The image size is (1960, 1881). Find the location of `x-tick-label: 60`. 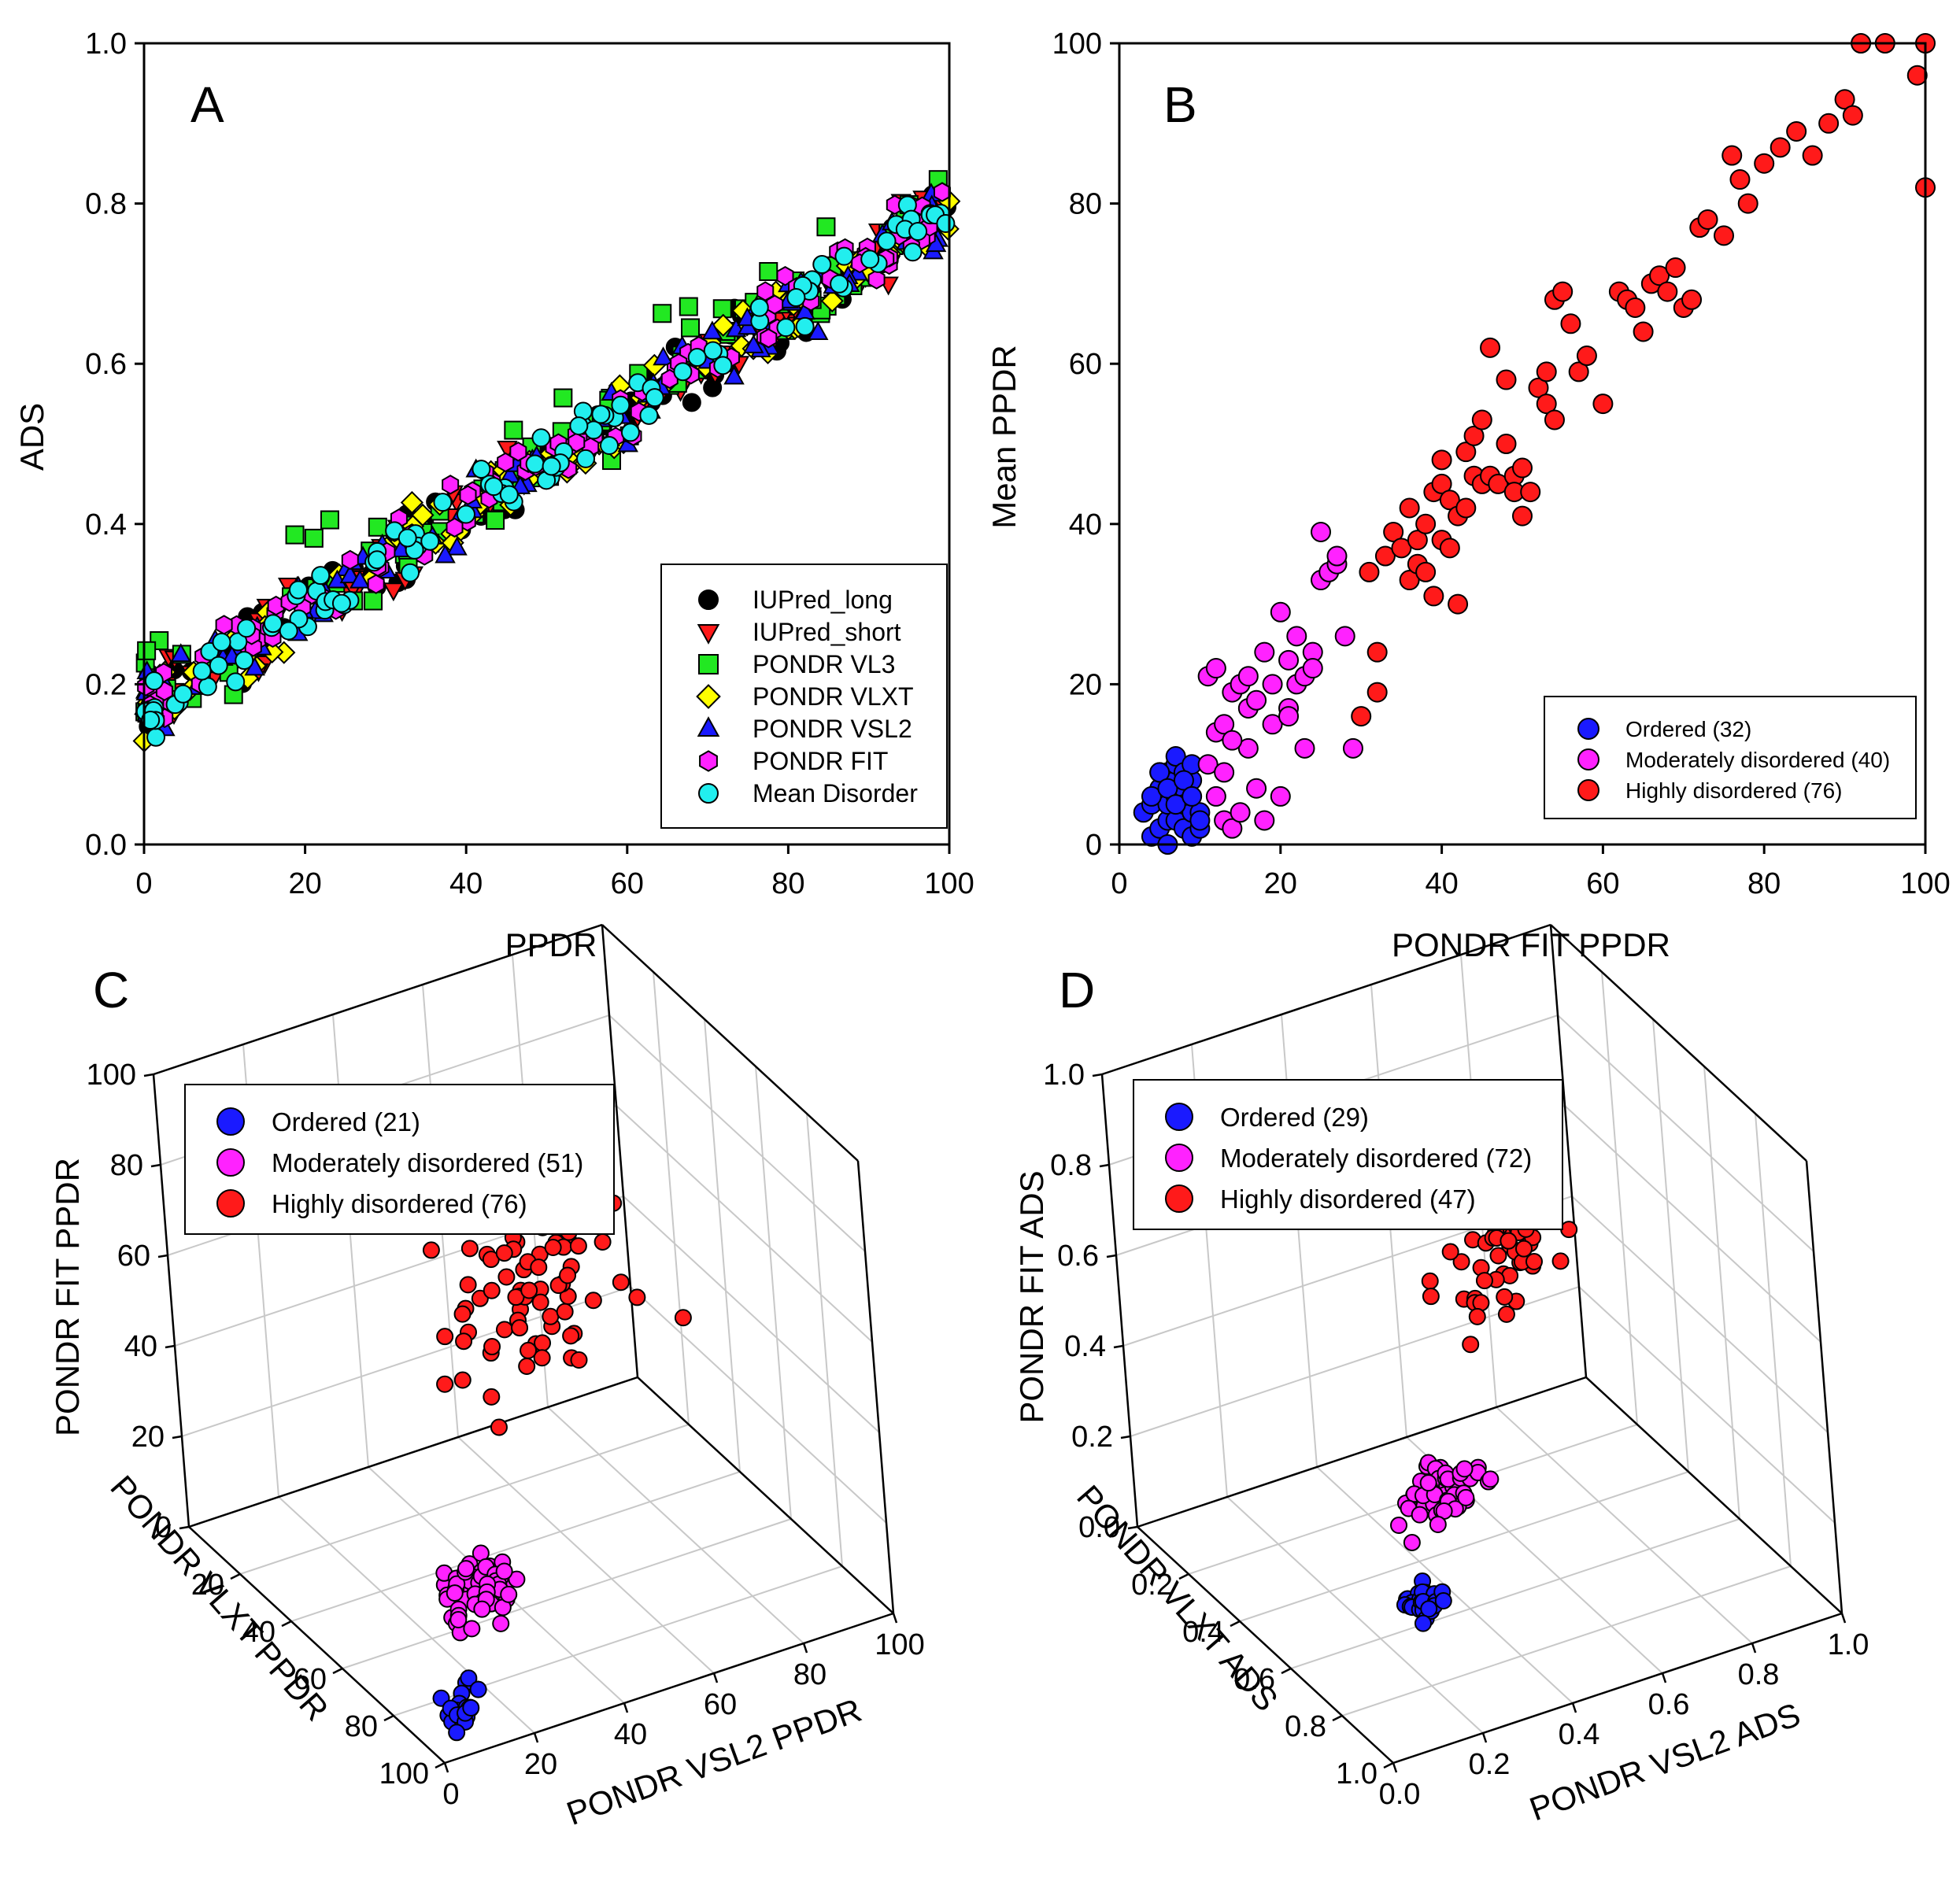

x-tick-label: 60 is located at coordinates (1602, 883).